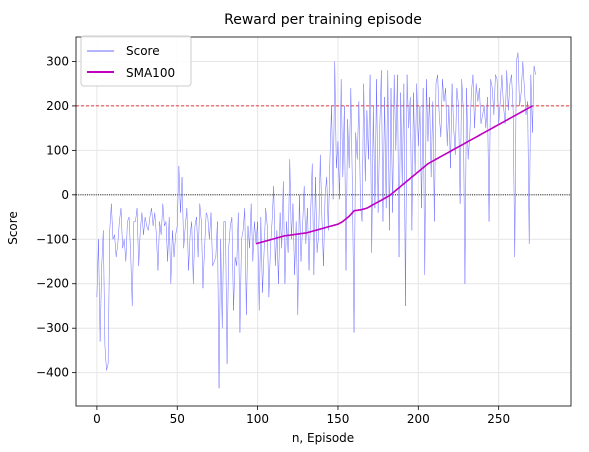 The image size is (589, 452). I want to click on y-tick-label: 200, so click(57, 106).